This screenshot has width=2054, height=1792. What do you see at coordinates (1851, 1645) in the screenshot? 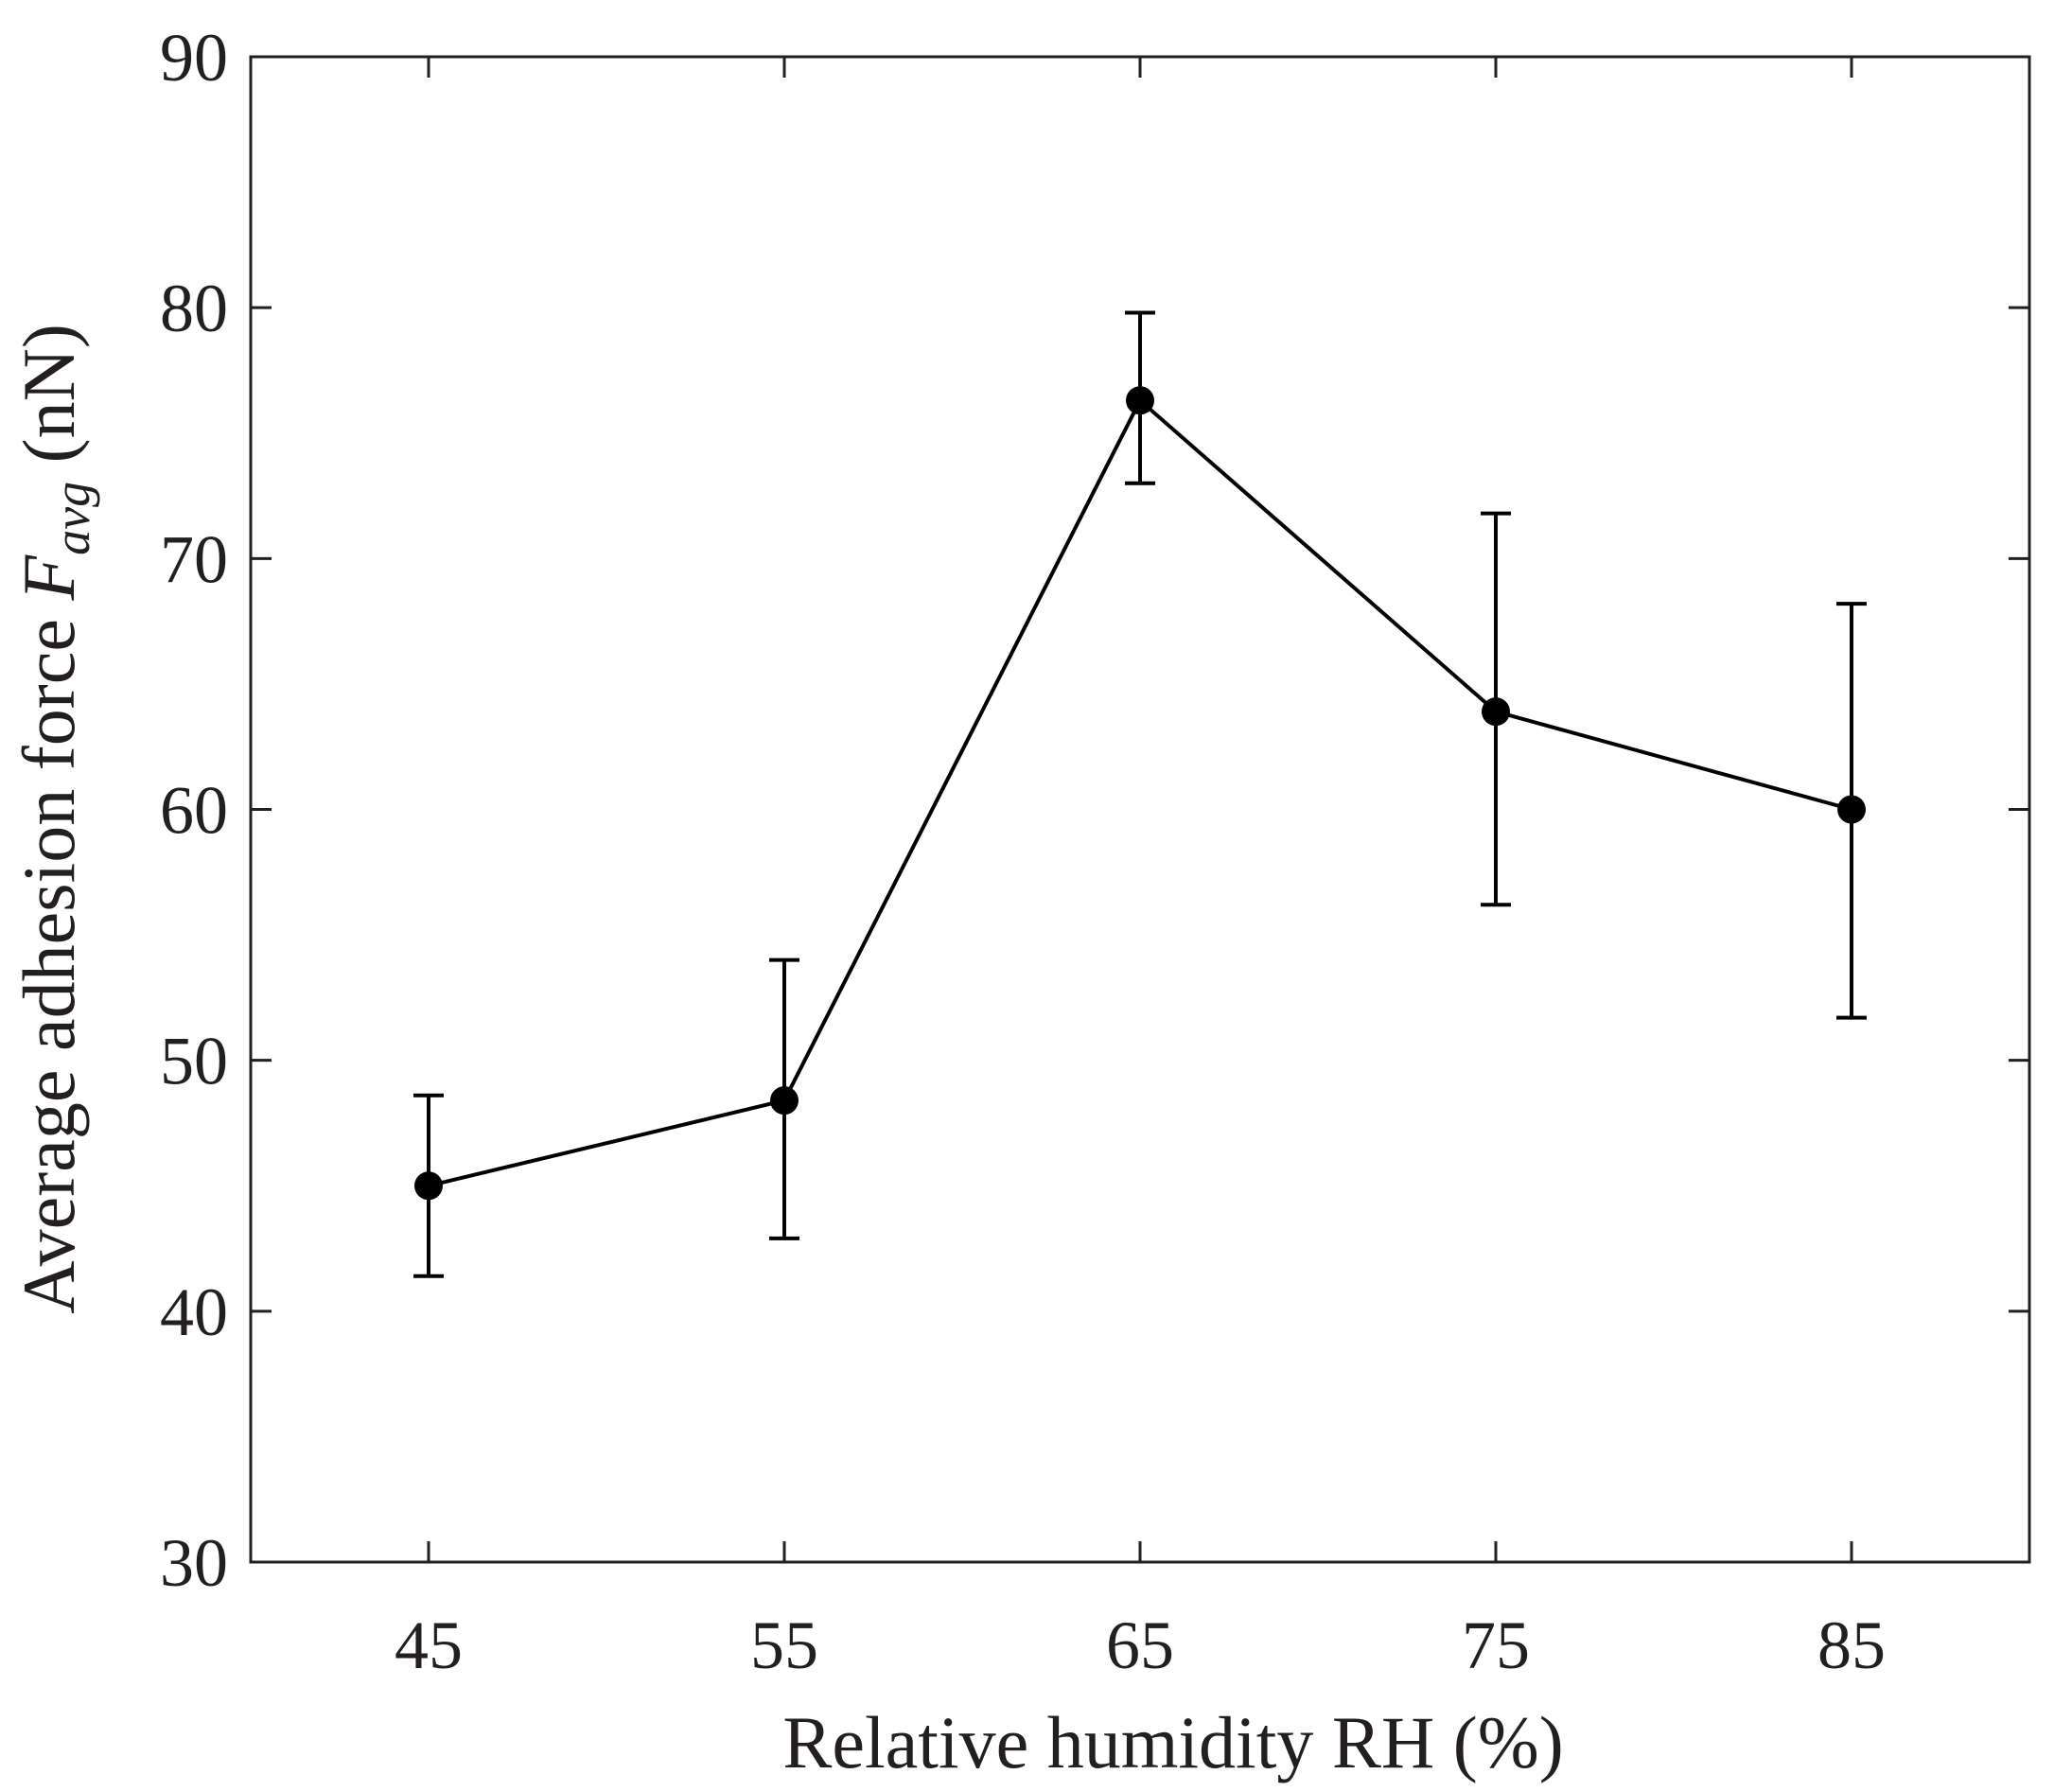
I see `x-tick-label-85: 85` at bounding box center [1851, 1645].